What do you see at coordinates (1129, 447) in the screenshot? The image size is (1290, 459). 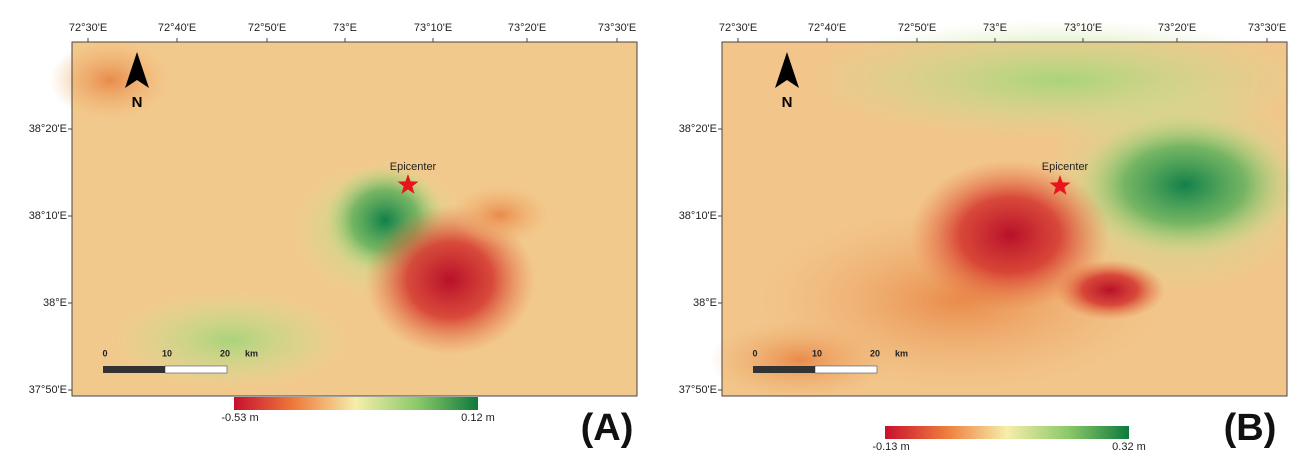 I see `colorbar-max: 0.32 m` at bounding box center [1129, 447].